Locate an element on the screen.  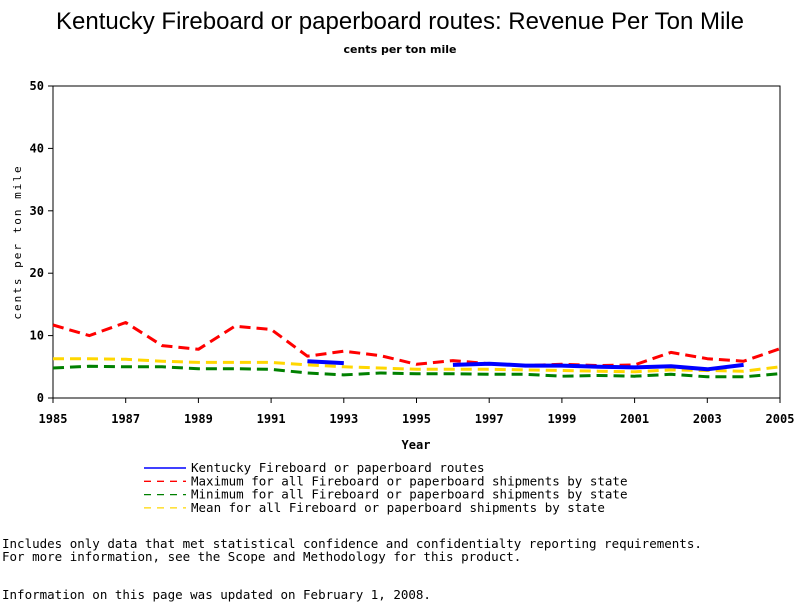
x-tick-label-7: 1999 is located at coordinates (561, 419).